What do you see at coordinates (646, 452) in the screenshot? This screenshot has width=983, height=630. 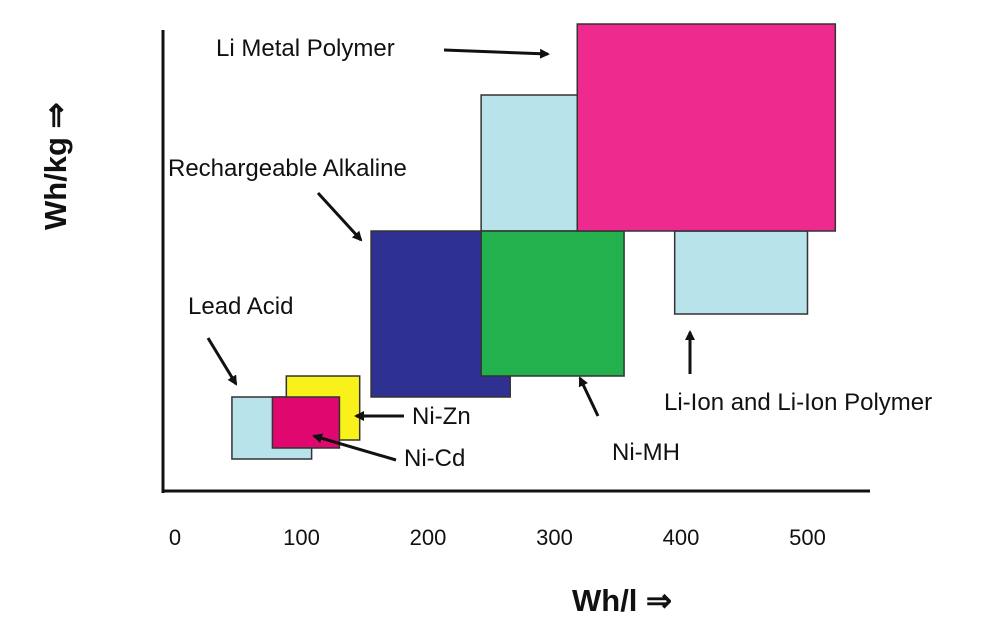 I see `label-ni-mh: Ni-MH` at bounding box center [646, 452].